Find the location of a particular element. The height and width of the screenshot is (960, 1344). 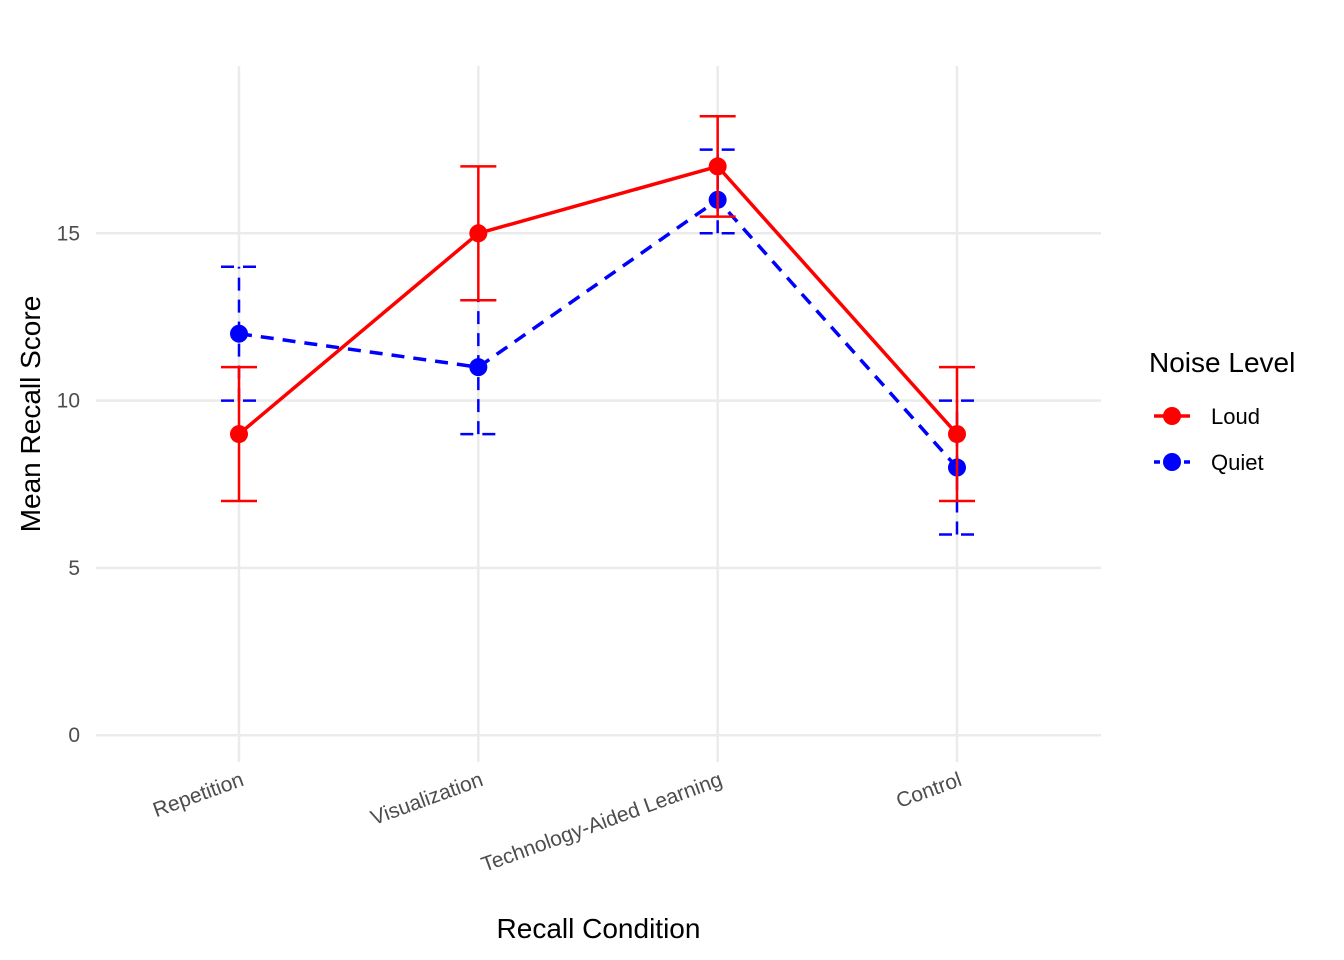

y-tick-label: 15 is located at coordinates (68, 233).